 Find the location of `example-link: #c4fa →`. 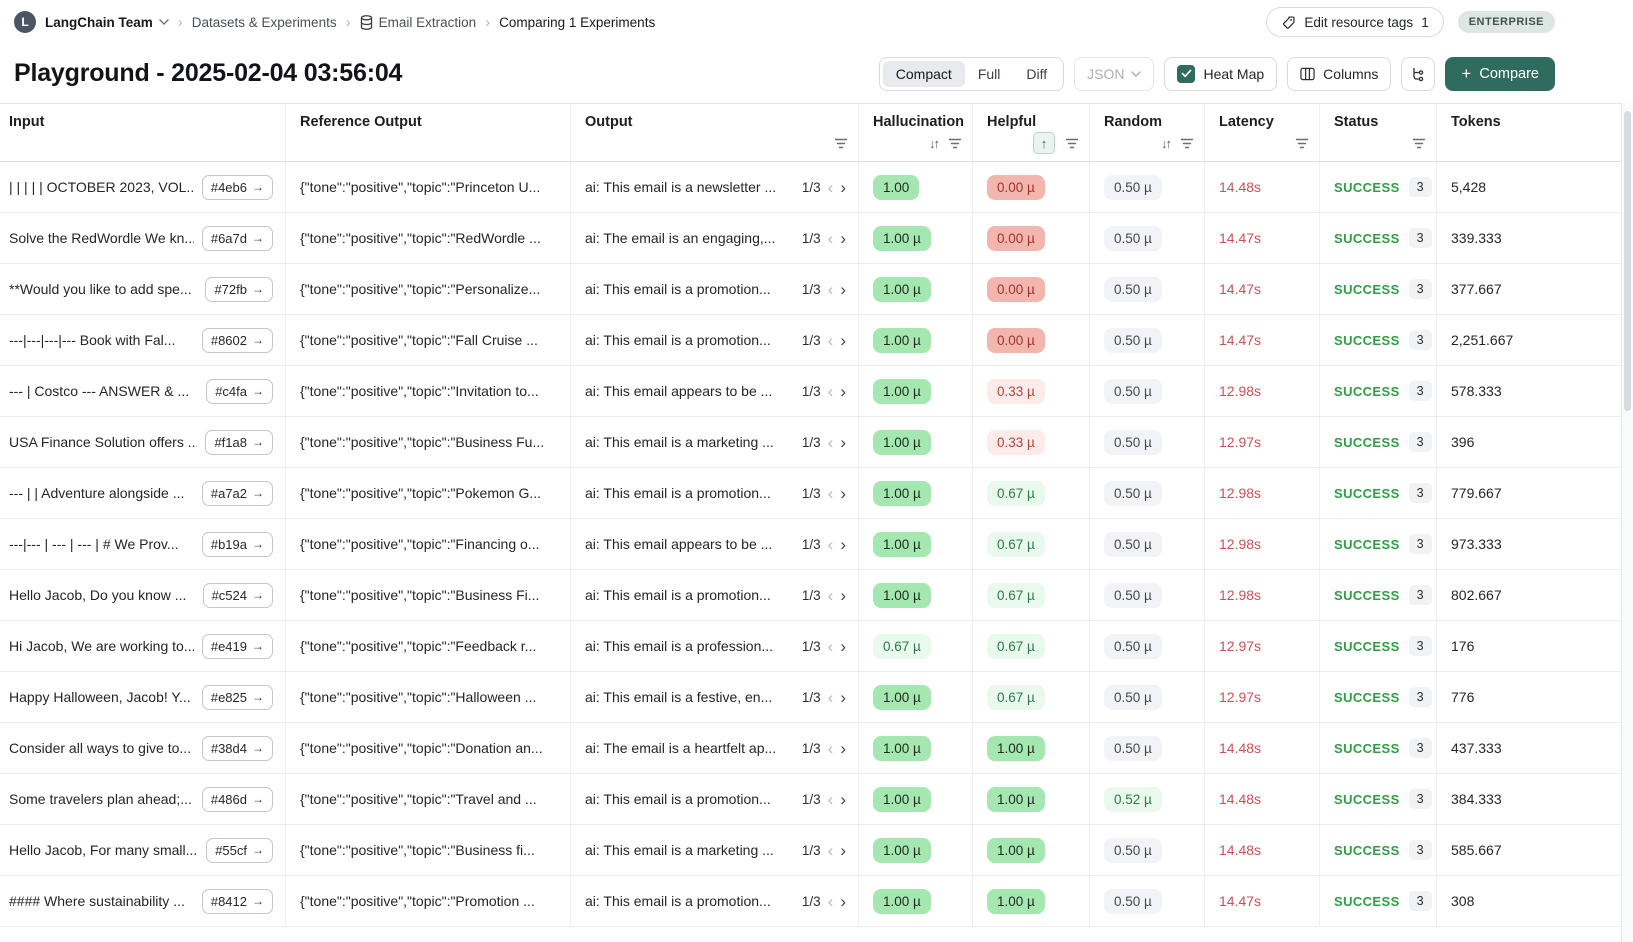

example-link: #c4fa → is located at coordinates (239, 391).